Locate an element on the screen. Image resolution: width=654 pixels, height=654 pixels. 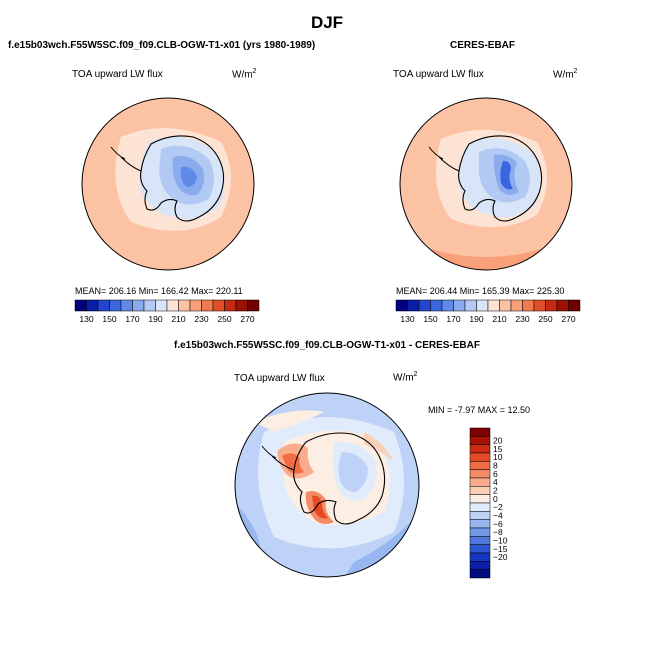
colorbar-tick-label: 8 is located at coordinates (495, 466).